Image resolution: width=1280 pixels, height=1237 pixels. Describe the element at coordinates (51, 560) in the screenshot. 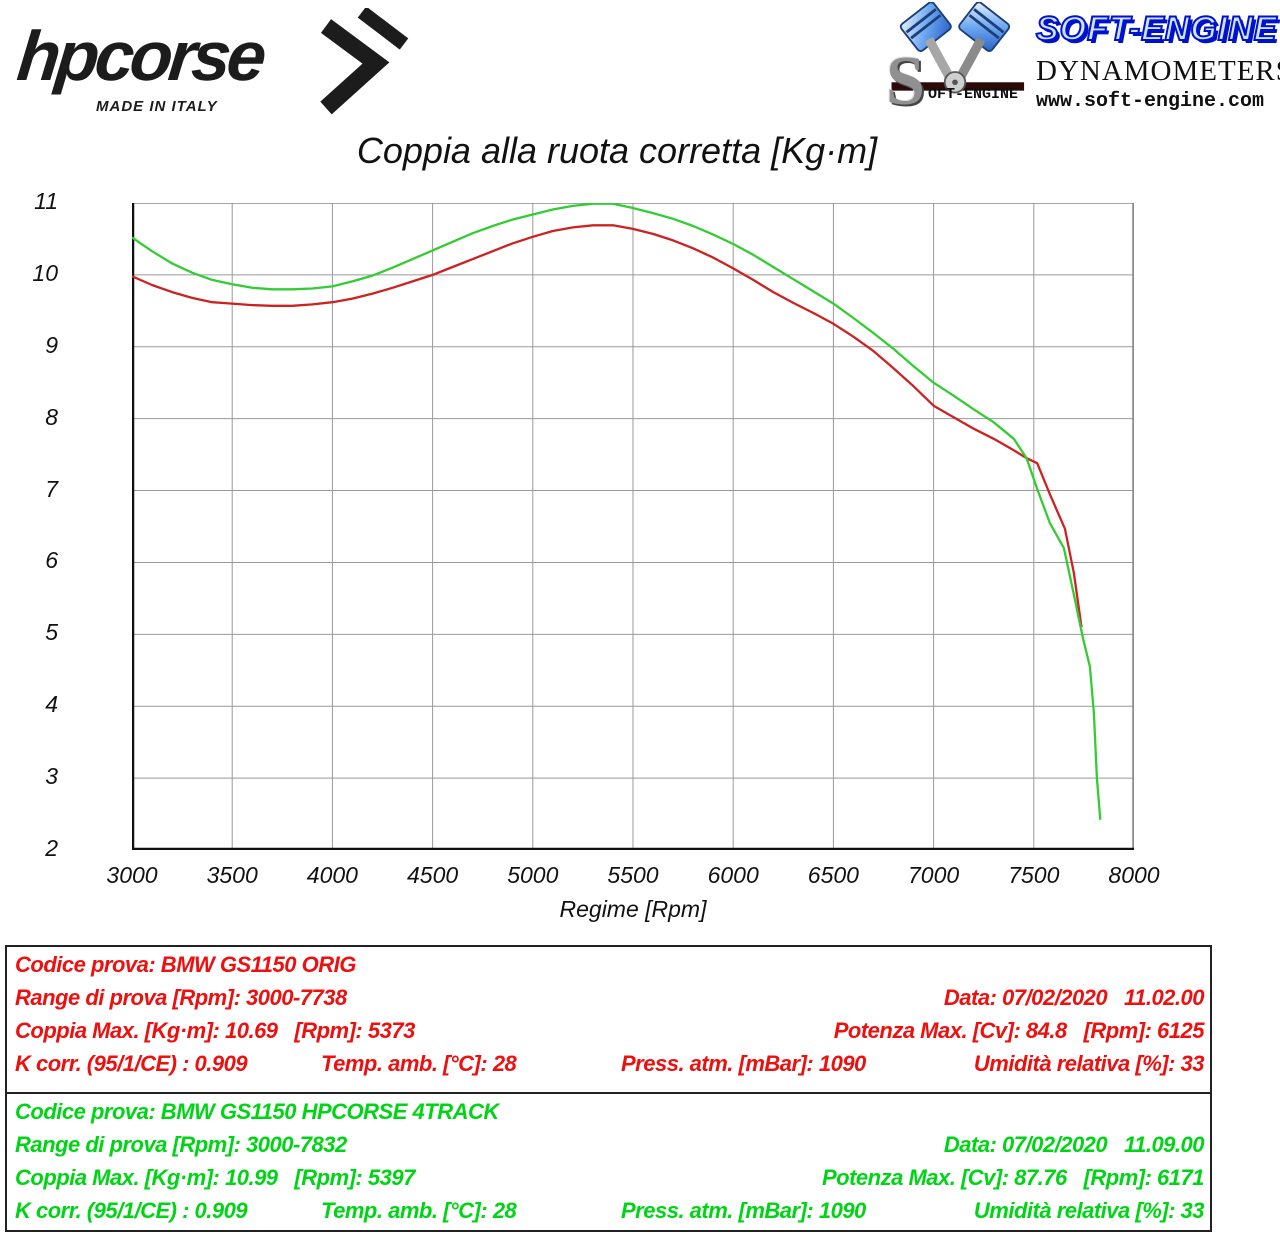

I see `y-tick-label: 6` at that location.